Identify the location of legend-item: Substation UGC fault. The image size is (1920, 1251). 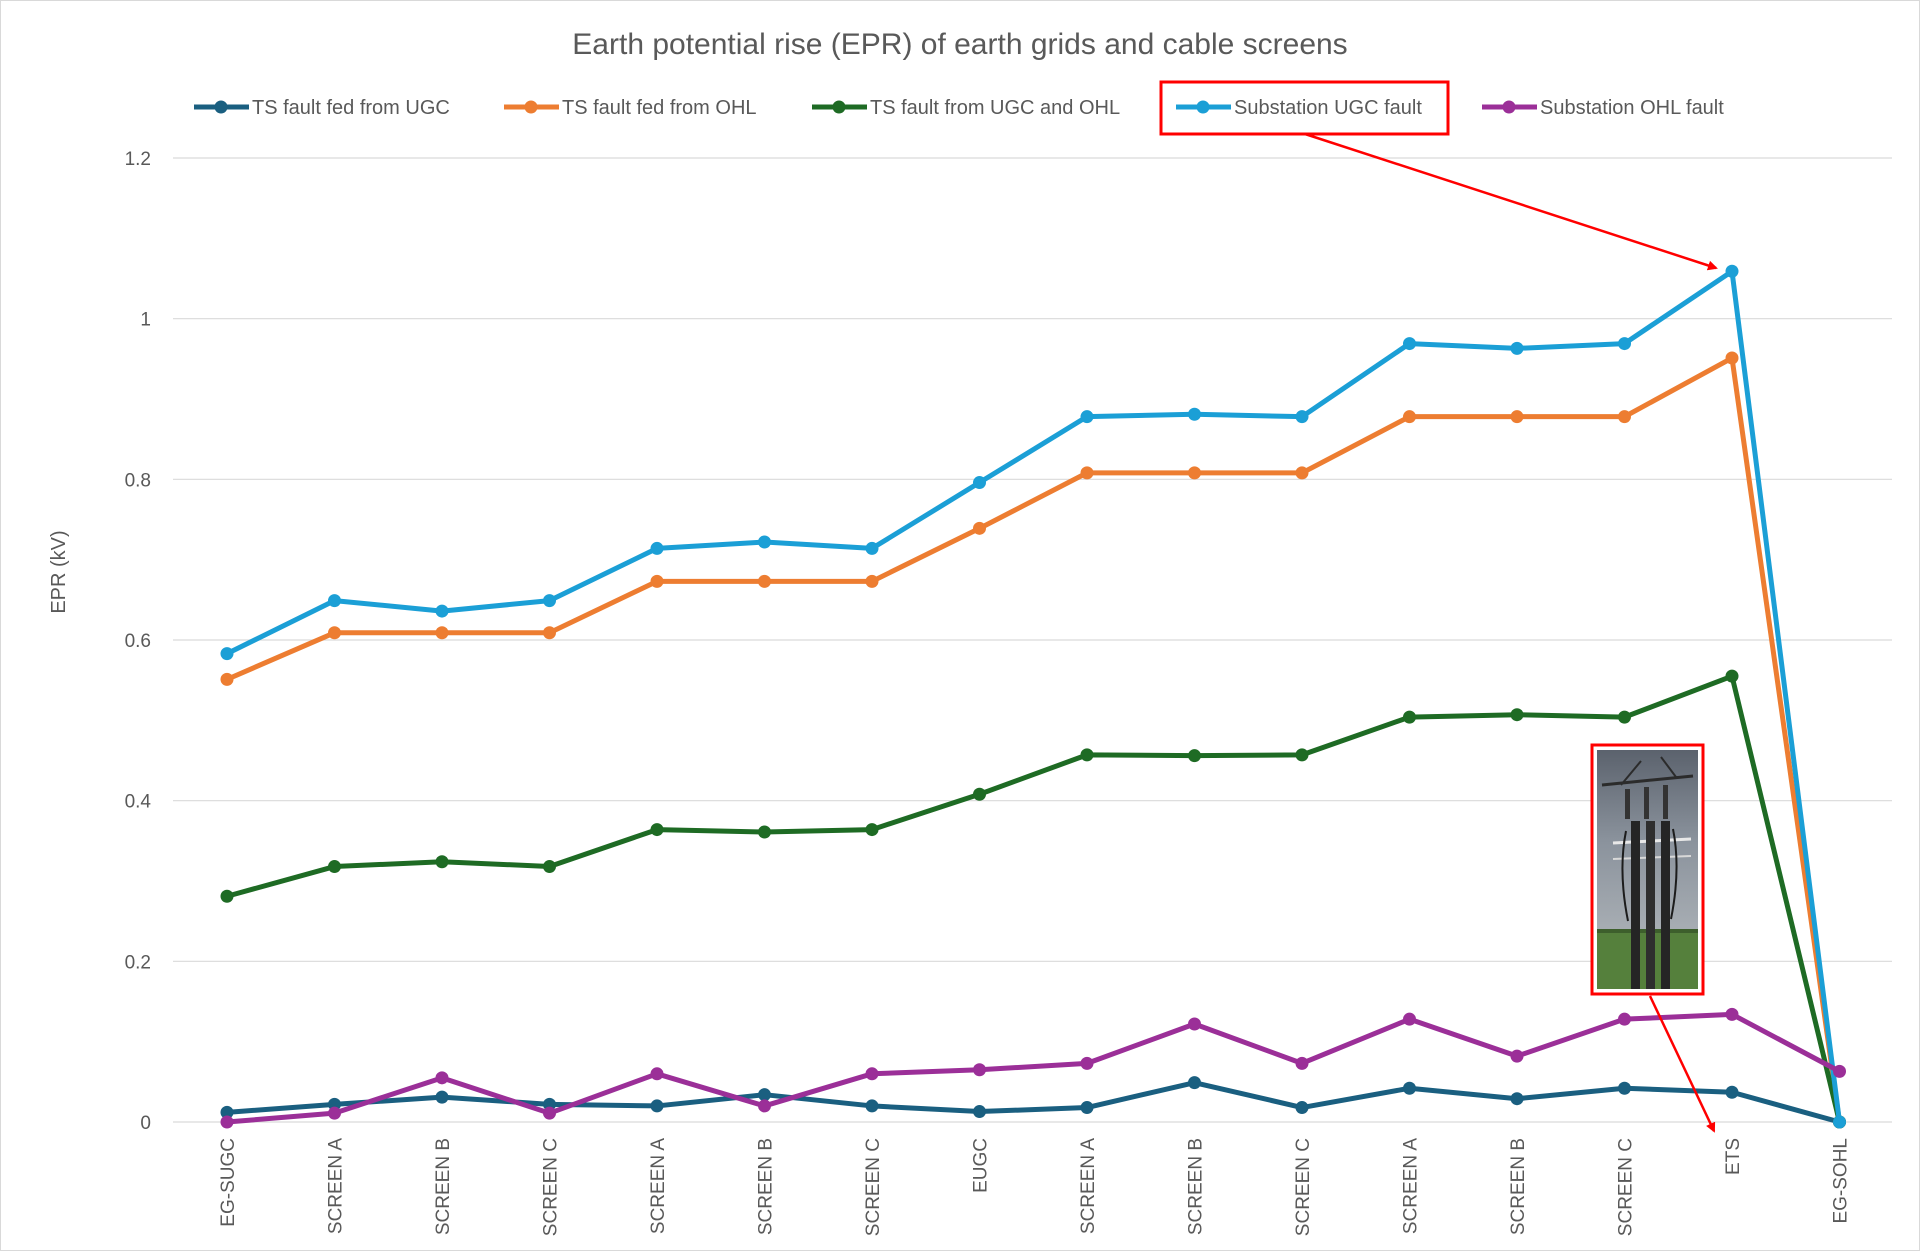
(1299, 108).